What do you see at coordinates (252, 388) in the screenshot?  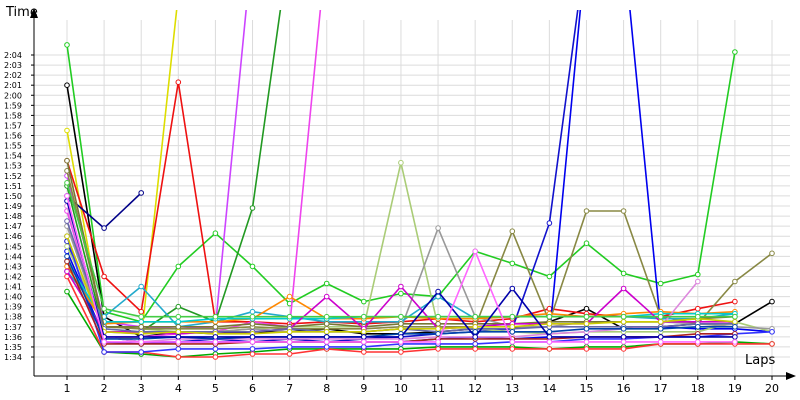 I see `x-tick-label: 6` at bounding box center [252, 388].